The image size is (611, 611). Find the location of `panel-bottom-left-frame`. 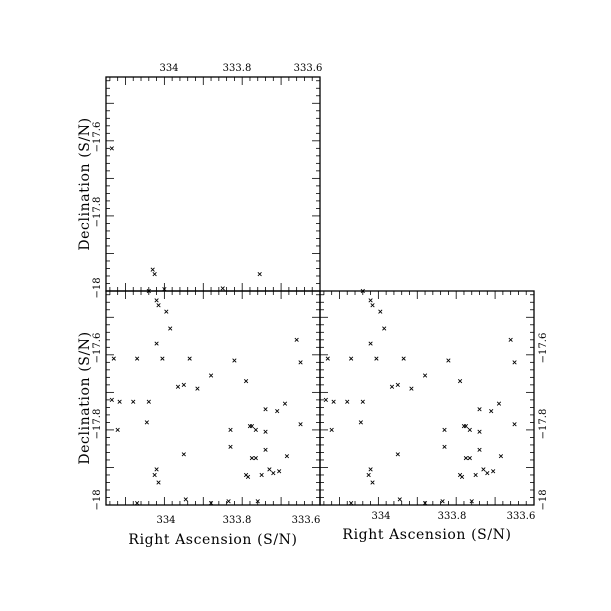

panel-bottom-left-frame is located at coordinates (213, 398).